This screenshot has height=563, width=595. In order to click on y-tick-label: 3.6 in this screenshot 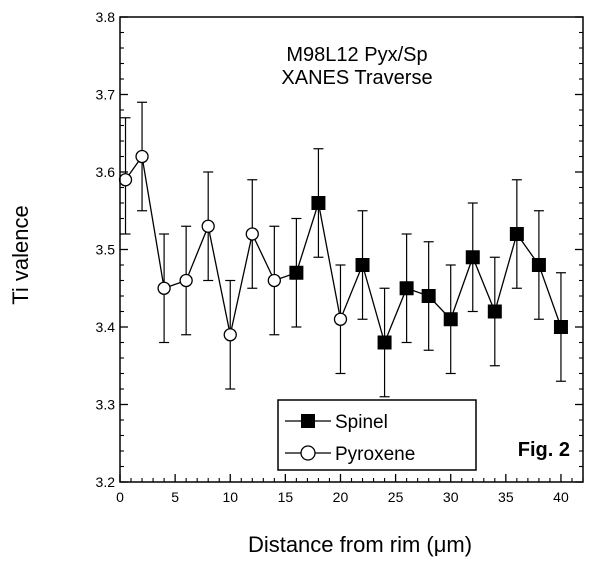, I will do `click(106, 172)`.